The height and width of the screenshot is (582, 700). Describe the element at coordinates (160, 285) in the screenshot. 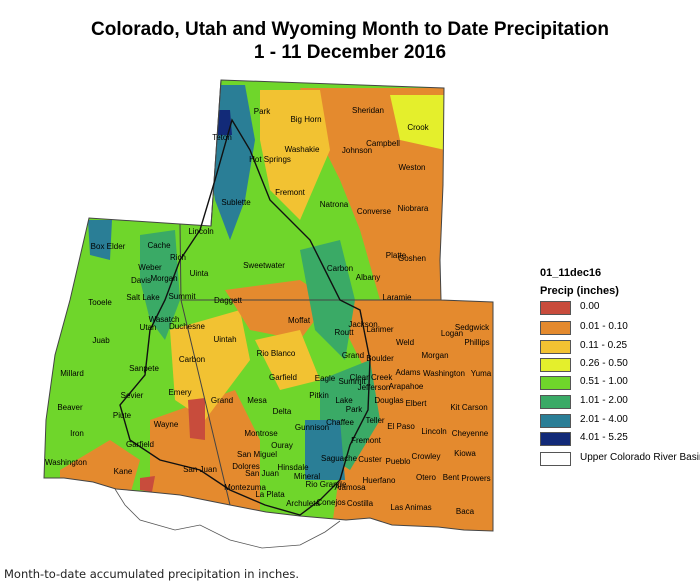

I see `precip-wasatch` at that location.